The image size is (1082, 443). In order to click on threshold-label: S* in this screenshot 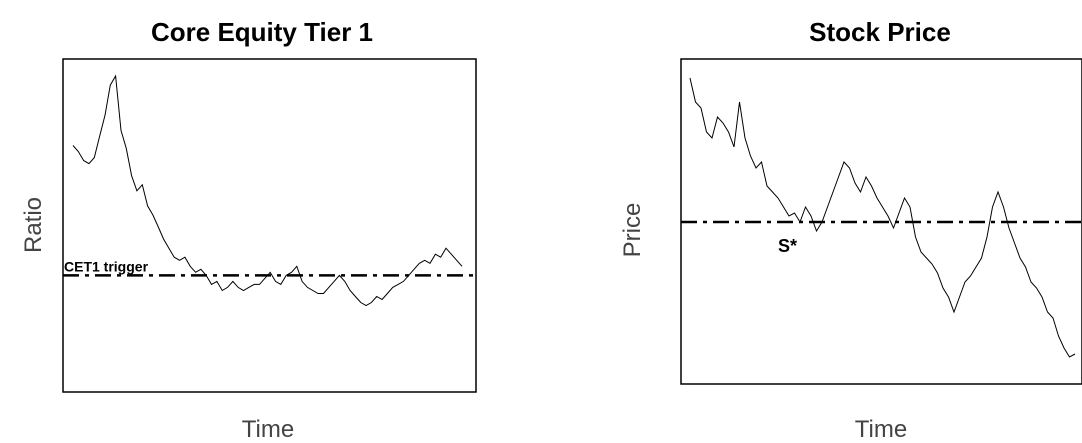, I will do `click(787, 246)`.